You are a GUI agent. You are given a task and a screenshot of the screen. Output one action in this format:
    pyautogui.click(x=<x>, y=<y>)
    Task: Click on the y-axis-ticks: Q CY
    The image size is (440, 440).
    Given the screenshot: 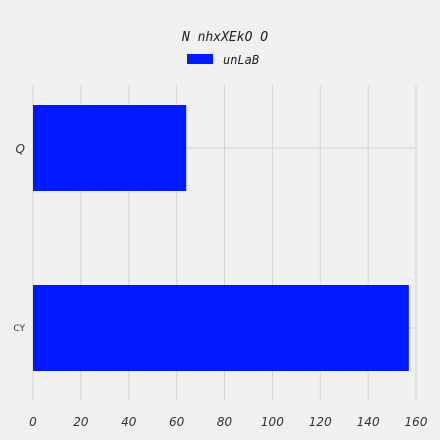 What is the action you would take?
    pyautogui.click(x=19, y=238)
    